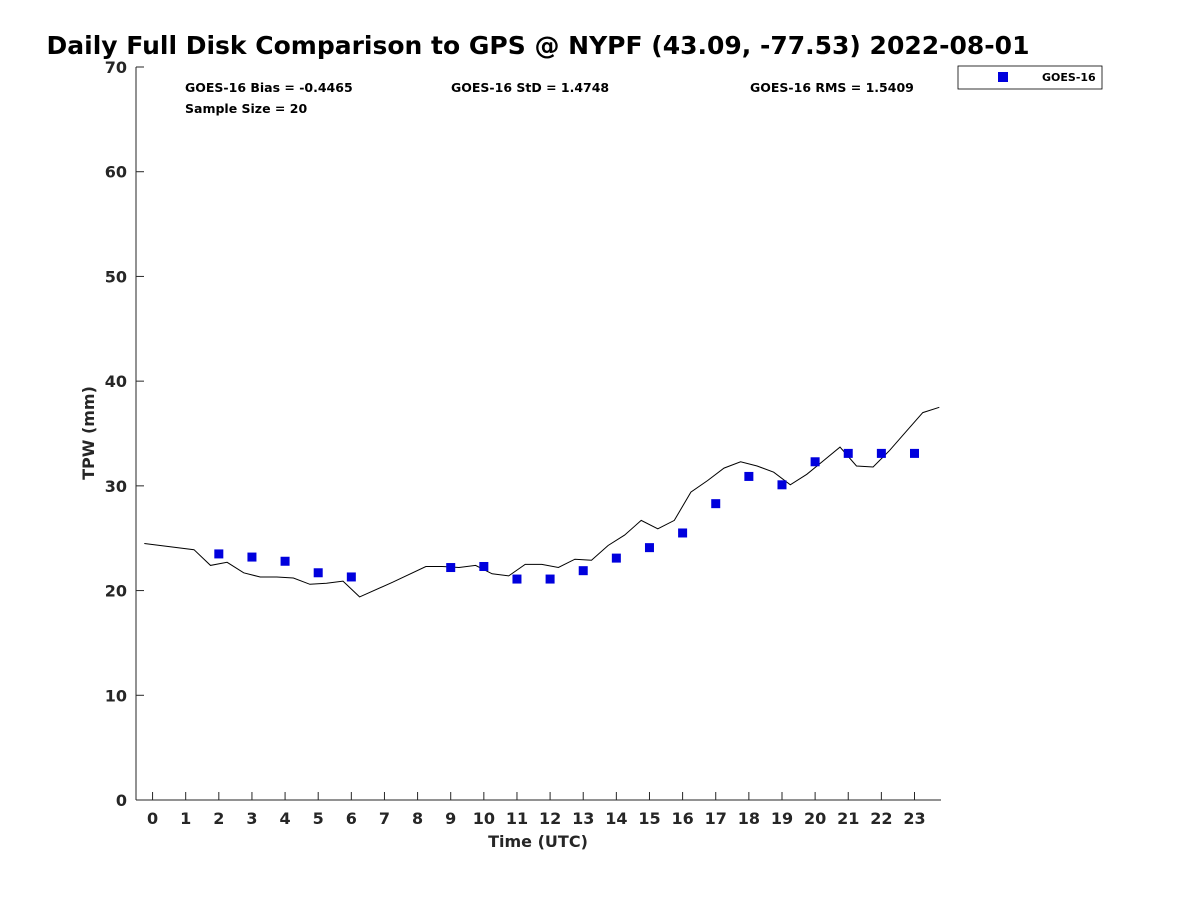  What do you see at coordinates (116, 276) in the screenshot?
I see `y-tick-label: 50` at bounding box center [116, 276].